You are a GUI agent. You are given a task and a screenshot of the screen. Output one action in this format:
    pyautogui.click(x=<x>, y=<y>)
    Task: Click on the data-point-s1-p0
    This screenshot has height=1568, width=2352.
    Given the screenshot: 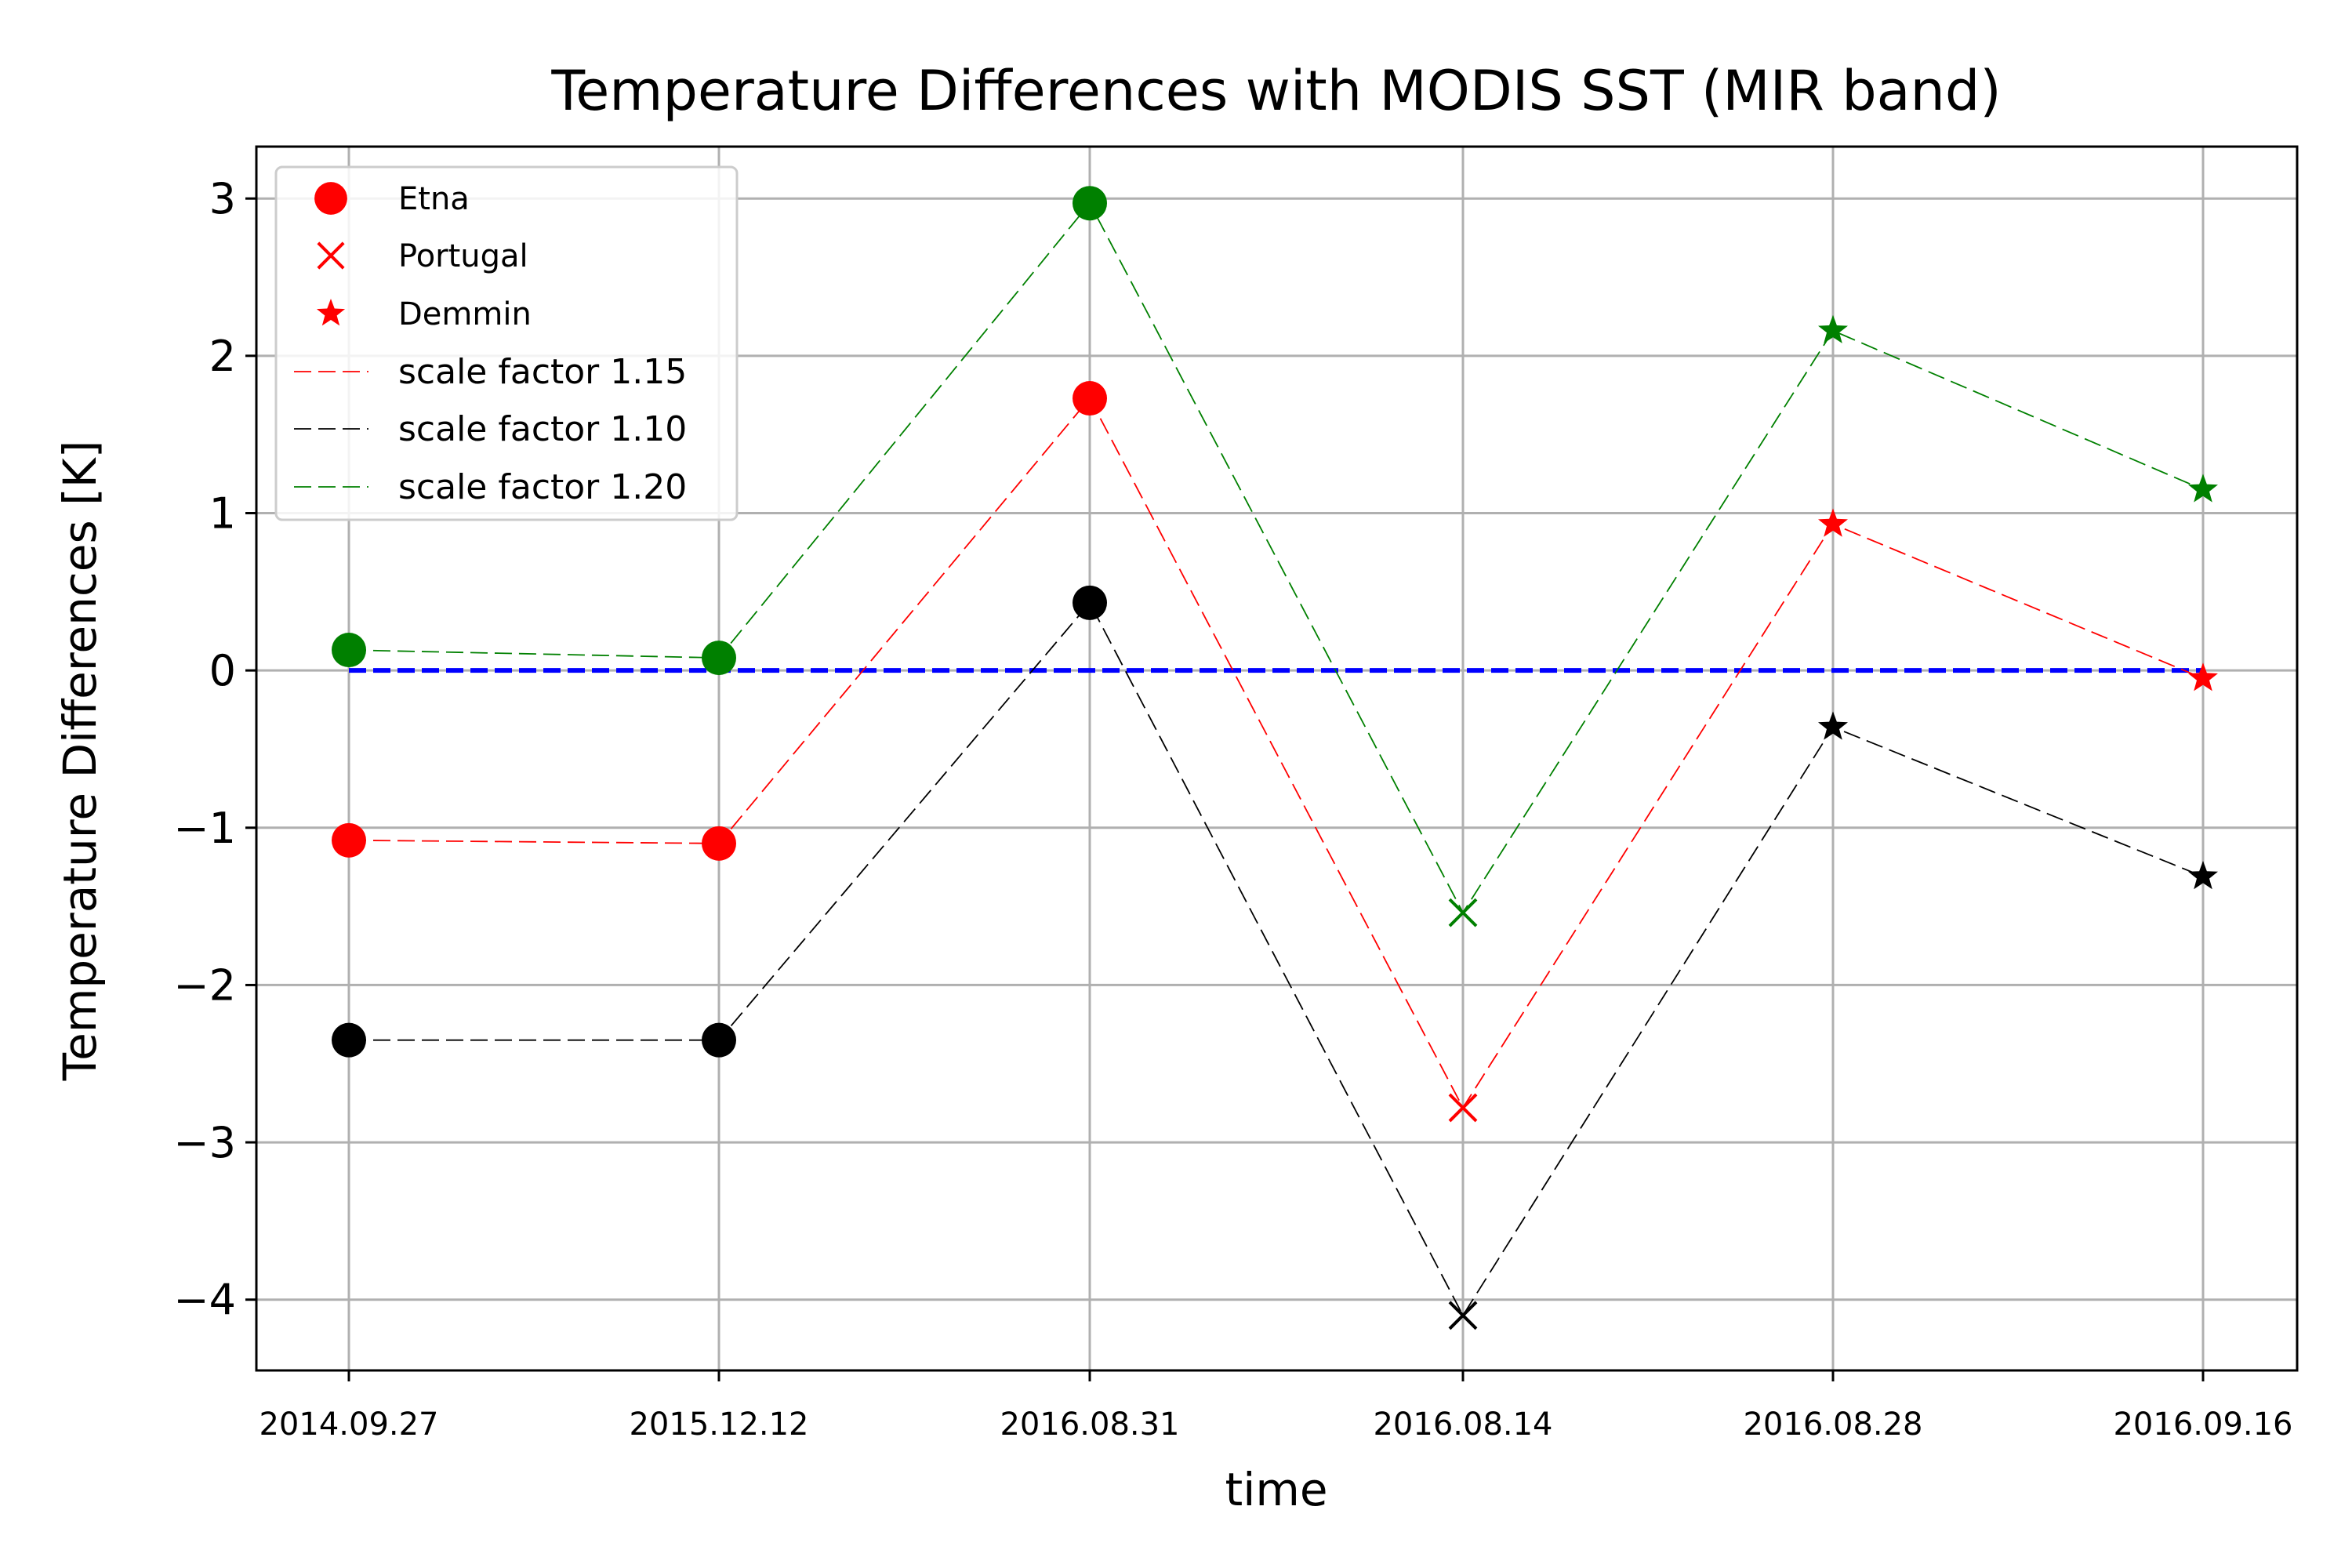 What is the action you would take?
    pyautogui.click(x=349, y=1040)
    